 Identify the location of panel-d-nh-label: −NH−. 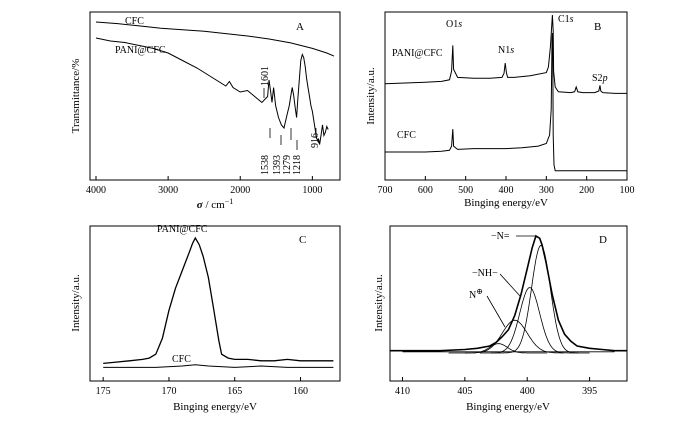
(485, 273).